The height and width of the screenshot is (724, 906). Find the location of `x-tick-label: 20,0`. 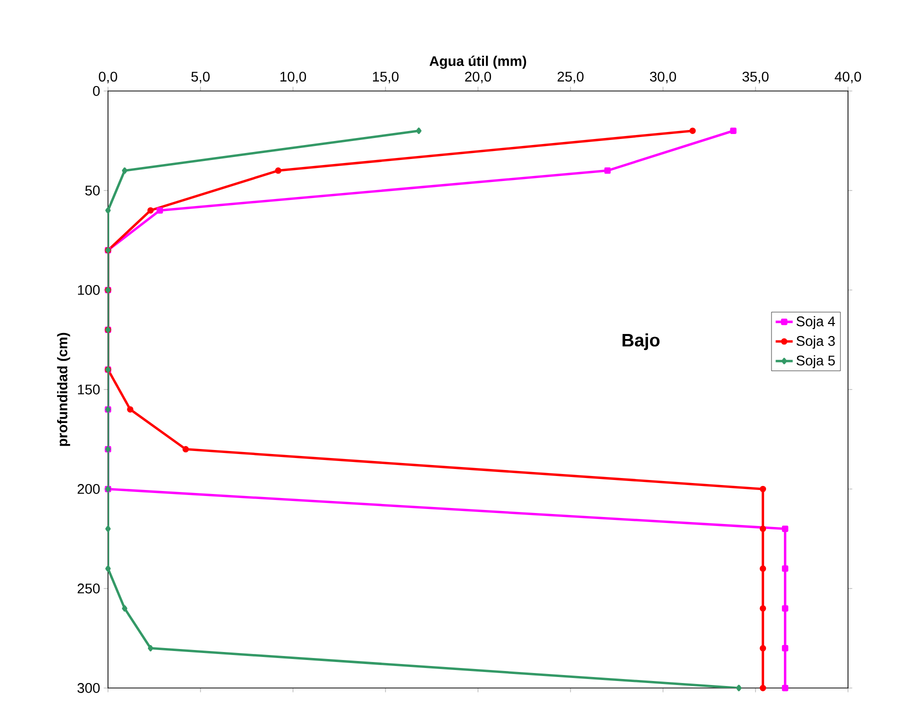

x-tick-label: 20,0 is located at coordinates (478, 78).